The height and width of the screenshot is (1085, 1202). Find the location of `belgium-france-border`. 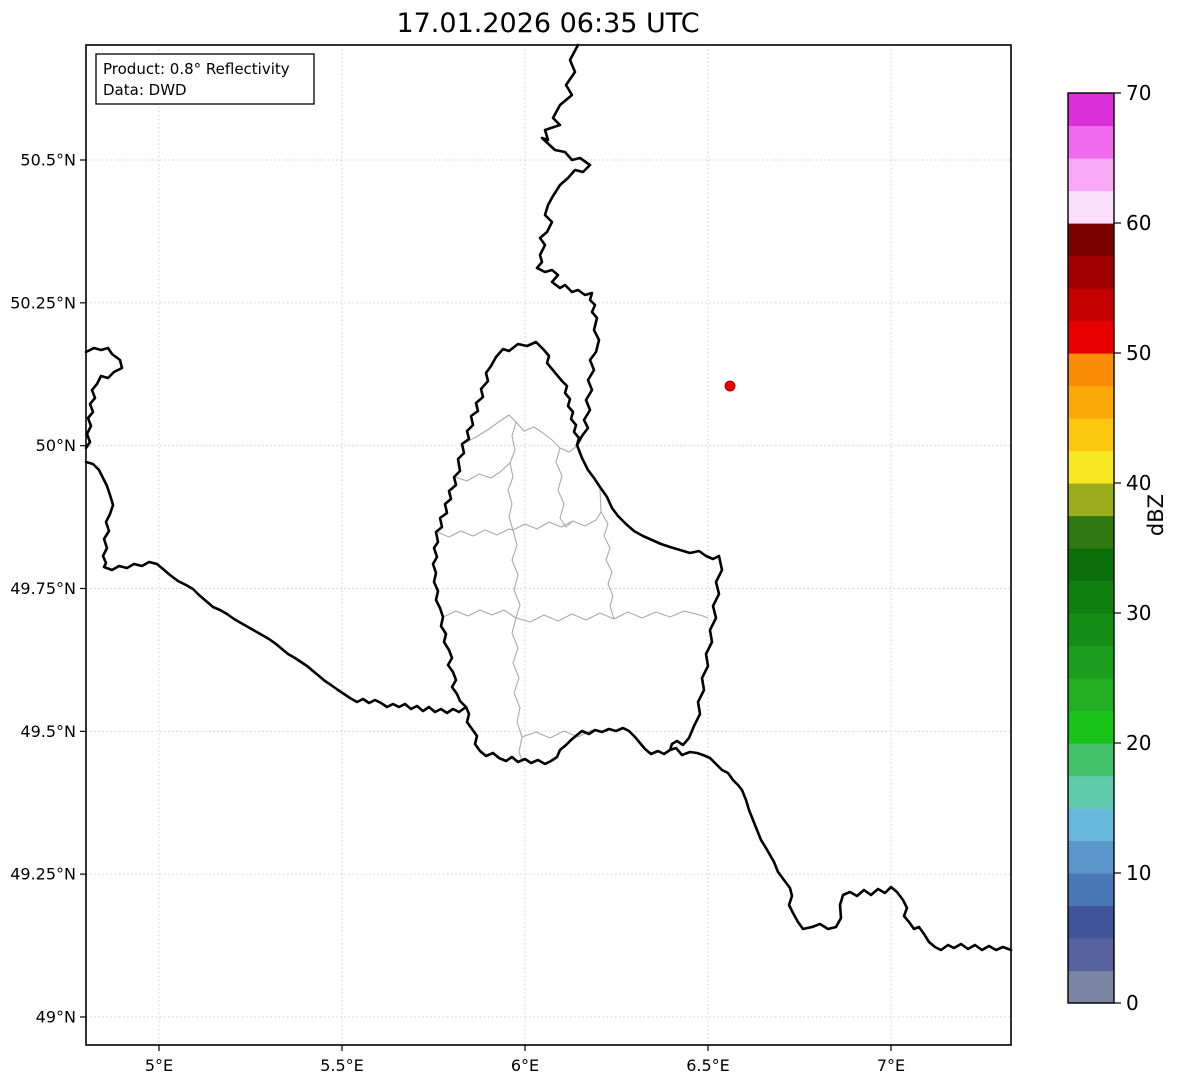

belgium-france-border is located at coordinates (104, 398).